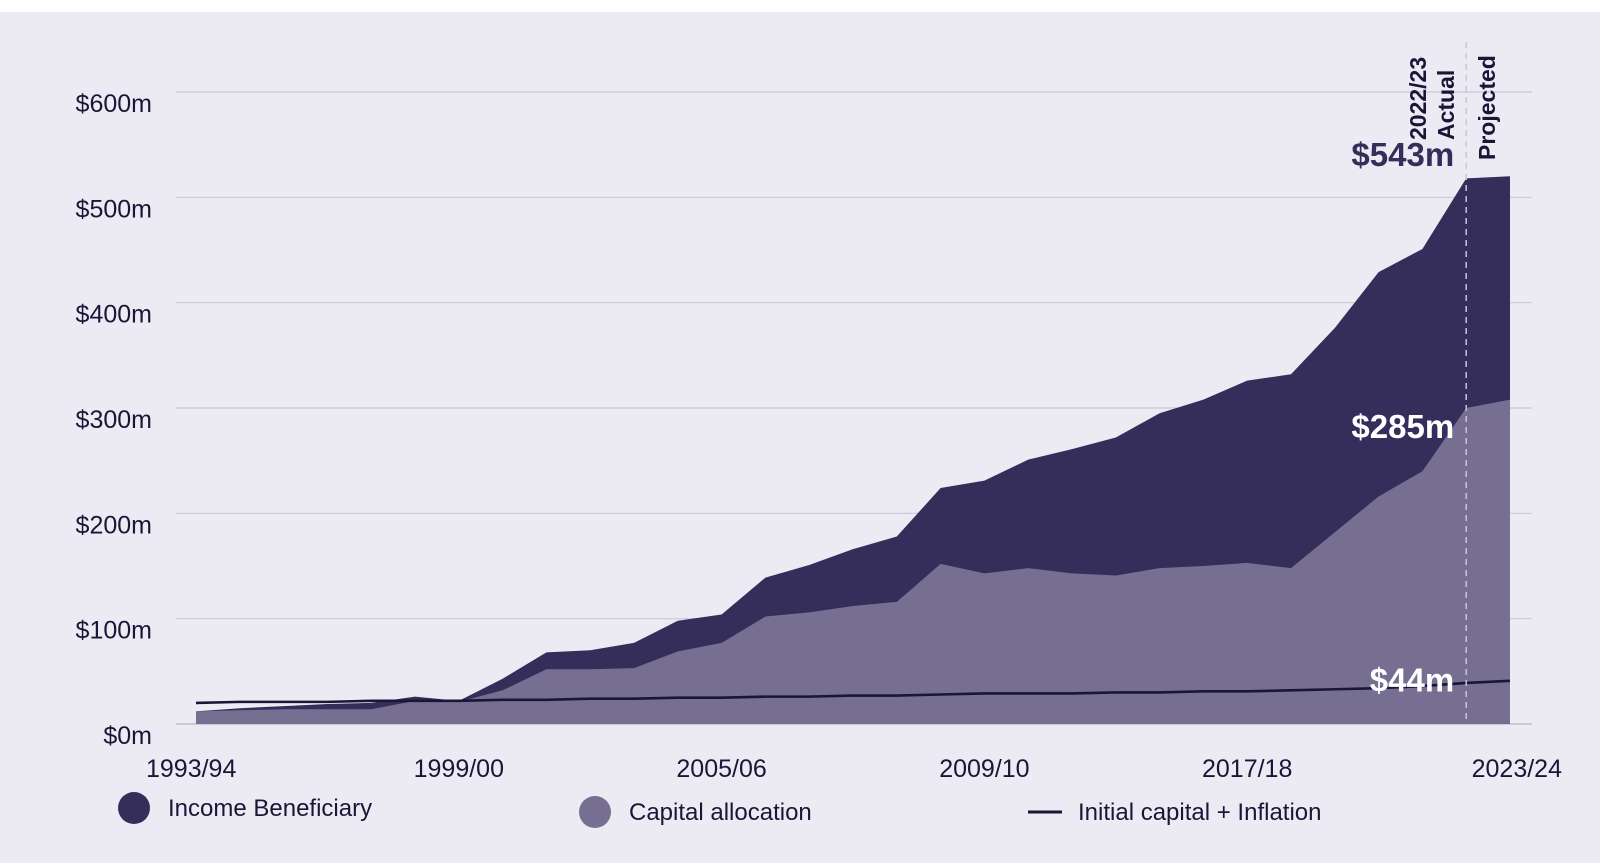 Image resolution: width=1600 pixels, height=863 pixels. I want to click on y-tick-label: $100m, so click(114, 631).